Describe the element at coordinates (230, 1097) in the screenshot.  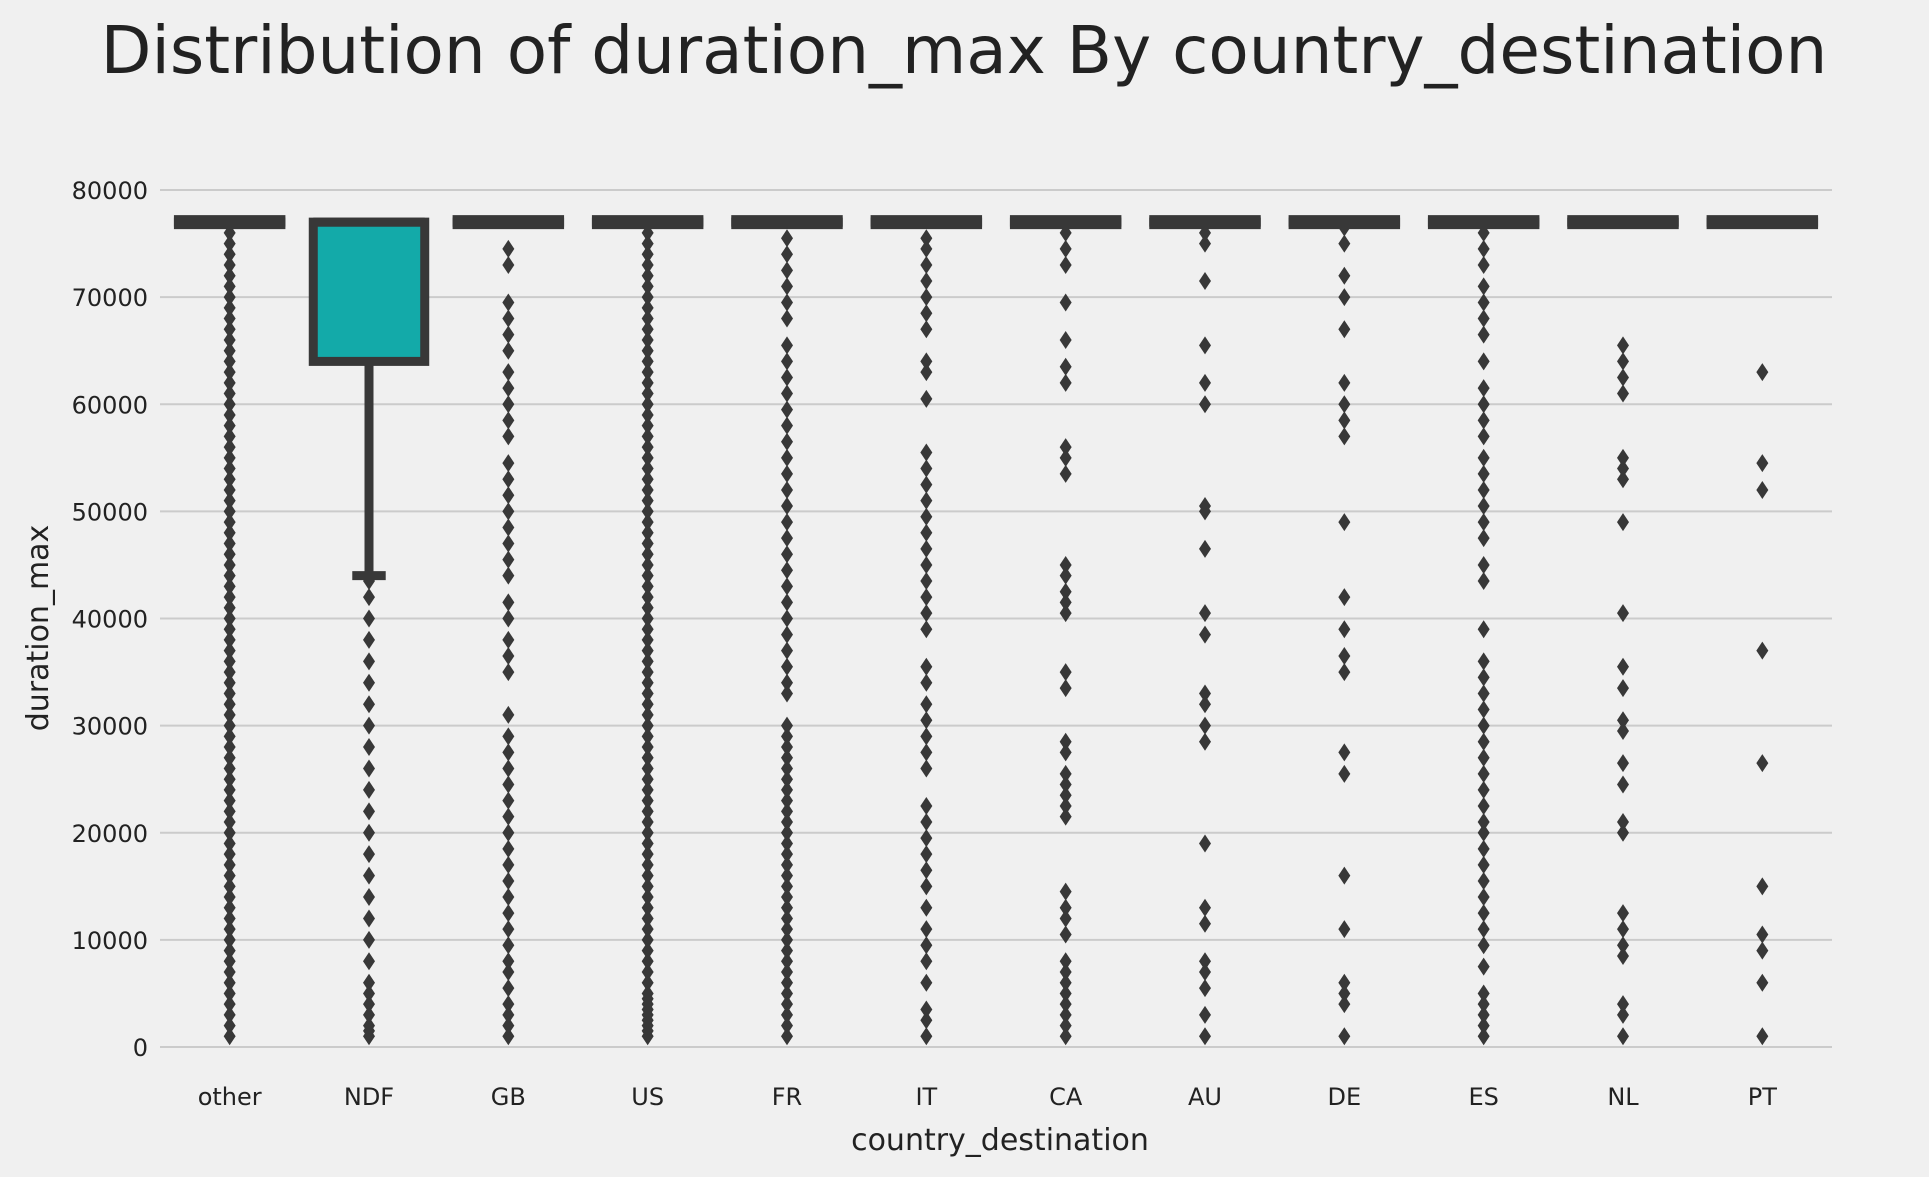
I see `x-tick-label: other` at that location.